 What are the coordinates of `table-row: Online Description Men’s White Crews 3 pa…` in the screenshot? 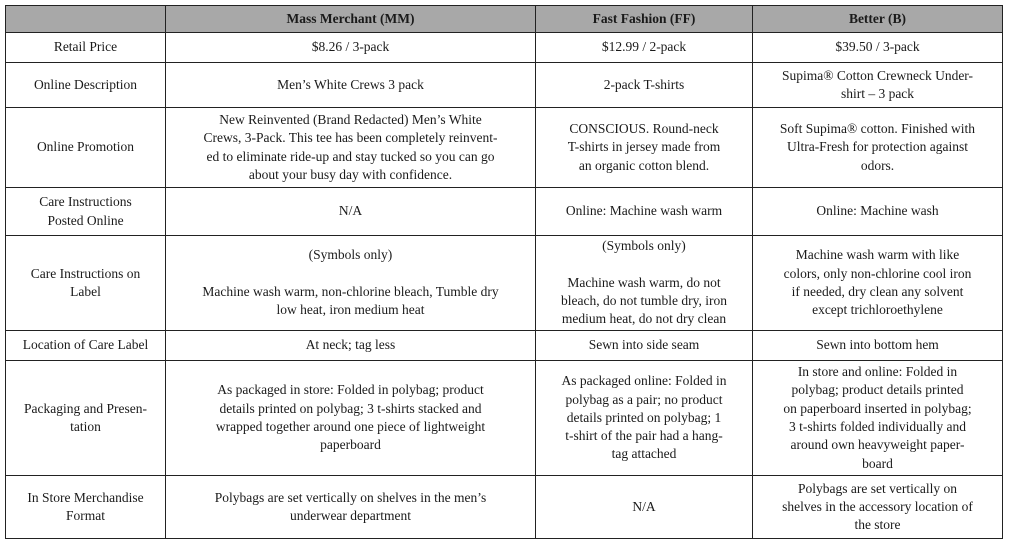 It's located at (504, 85).